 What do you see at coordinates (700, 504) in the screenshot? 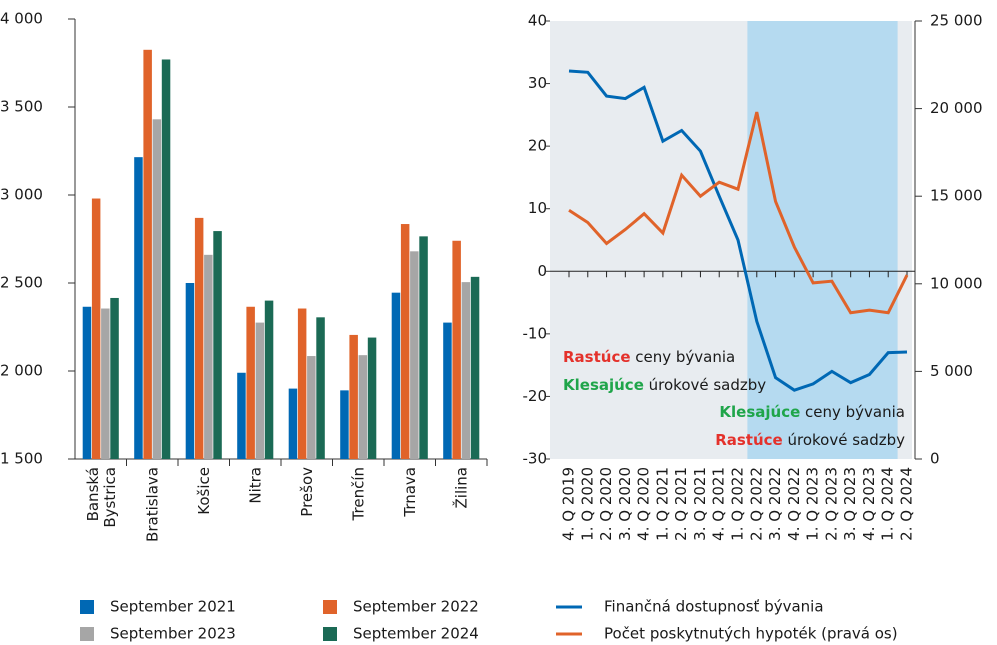
I see `x-tick-label: 3. Q 2021` at bounding box center [700, 504].